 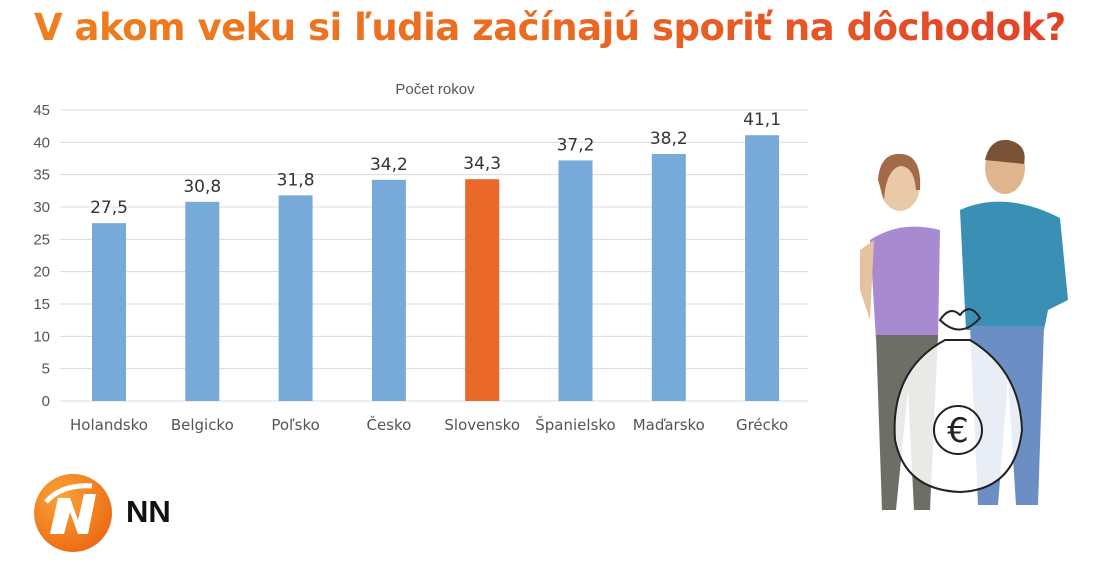 I want to click on y-tick-label: 10, so click(x=41, y=336).